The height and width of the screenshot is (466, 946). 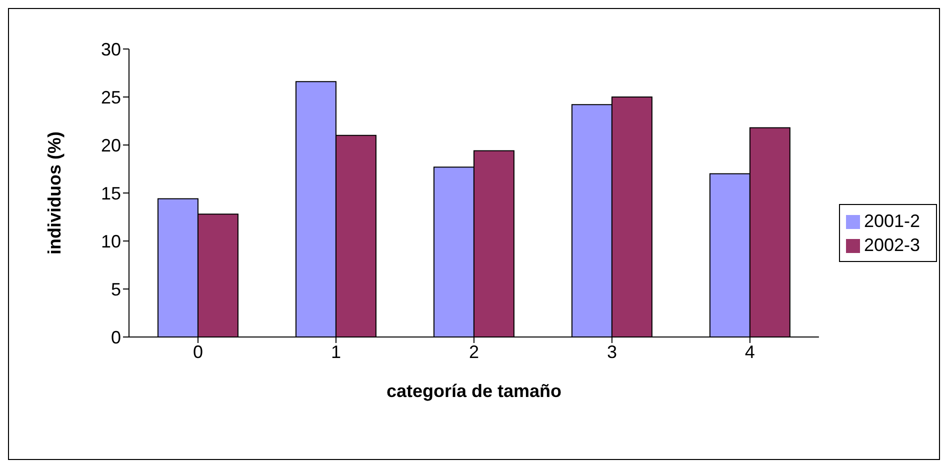 I want to click on y-axis-title: individuos (%), so click(x=54, y=193).